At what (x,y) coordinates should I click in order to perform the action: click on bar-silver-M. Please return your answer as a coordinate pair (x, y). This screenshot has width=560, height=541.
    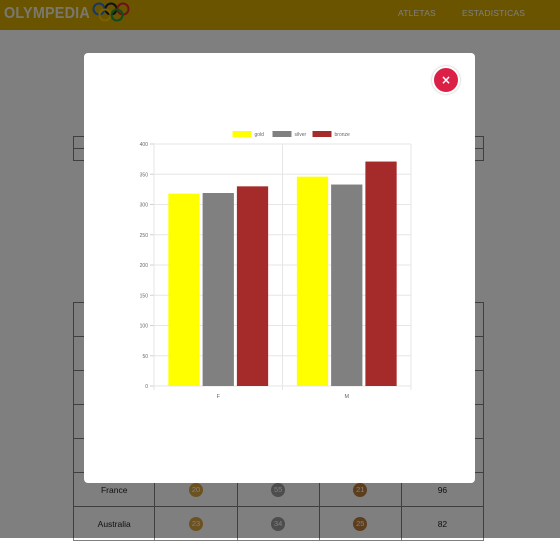
    Looking at the image, I should click on (347, 285).